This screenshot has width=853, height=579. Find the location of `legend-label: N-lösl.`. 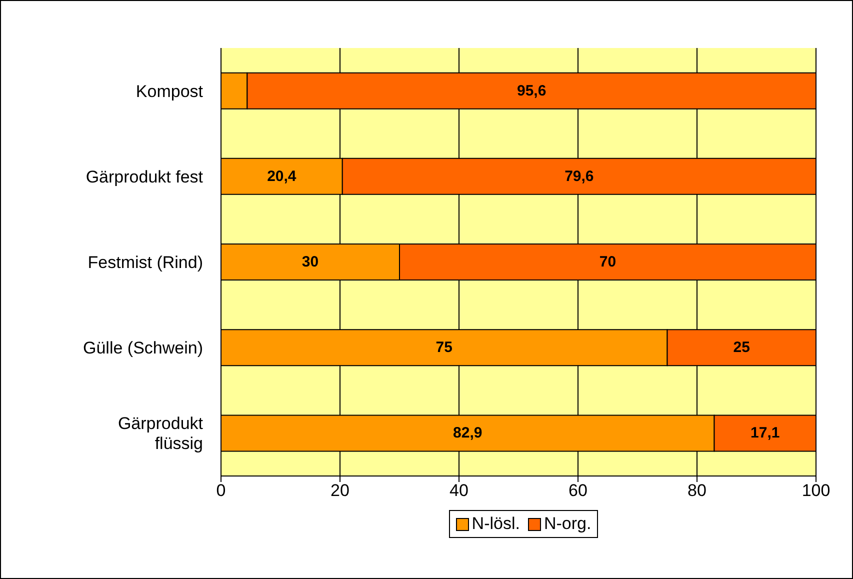

legend-label: N-lösl. is located at coordinates (495, 524).